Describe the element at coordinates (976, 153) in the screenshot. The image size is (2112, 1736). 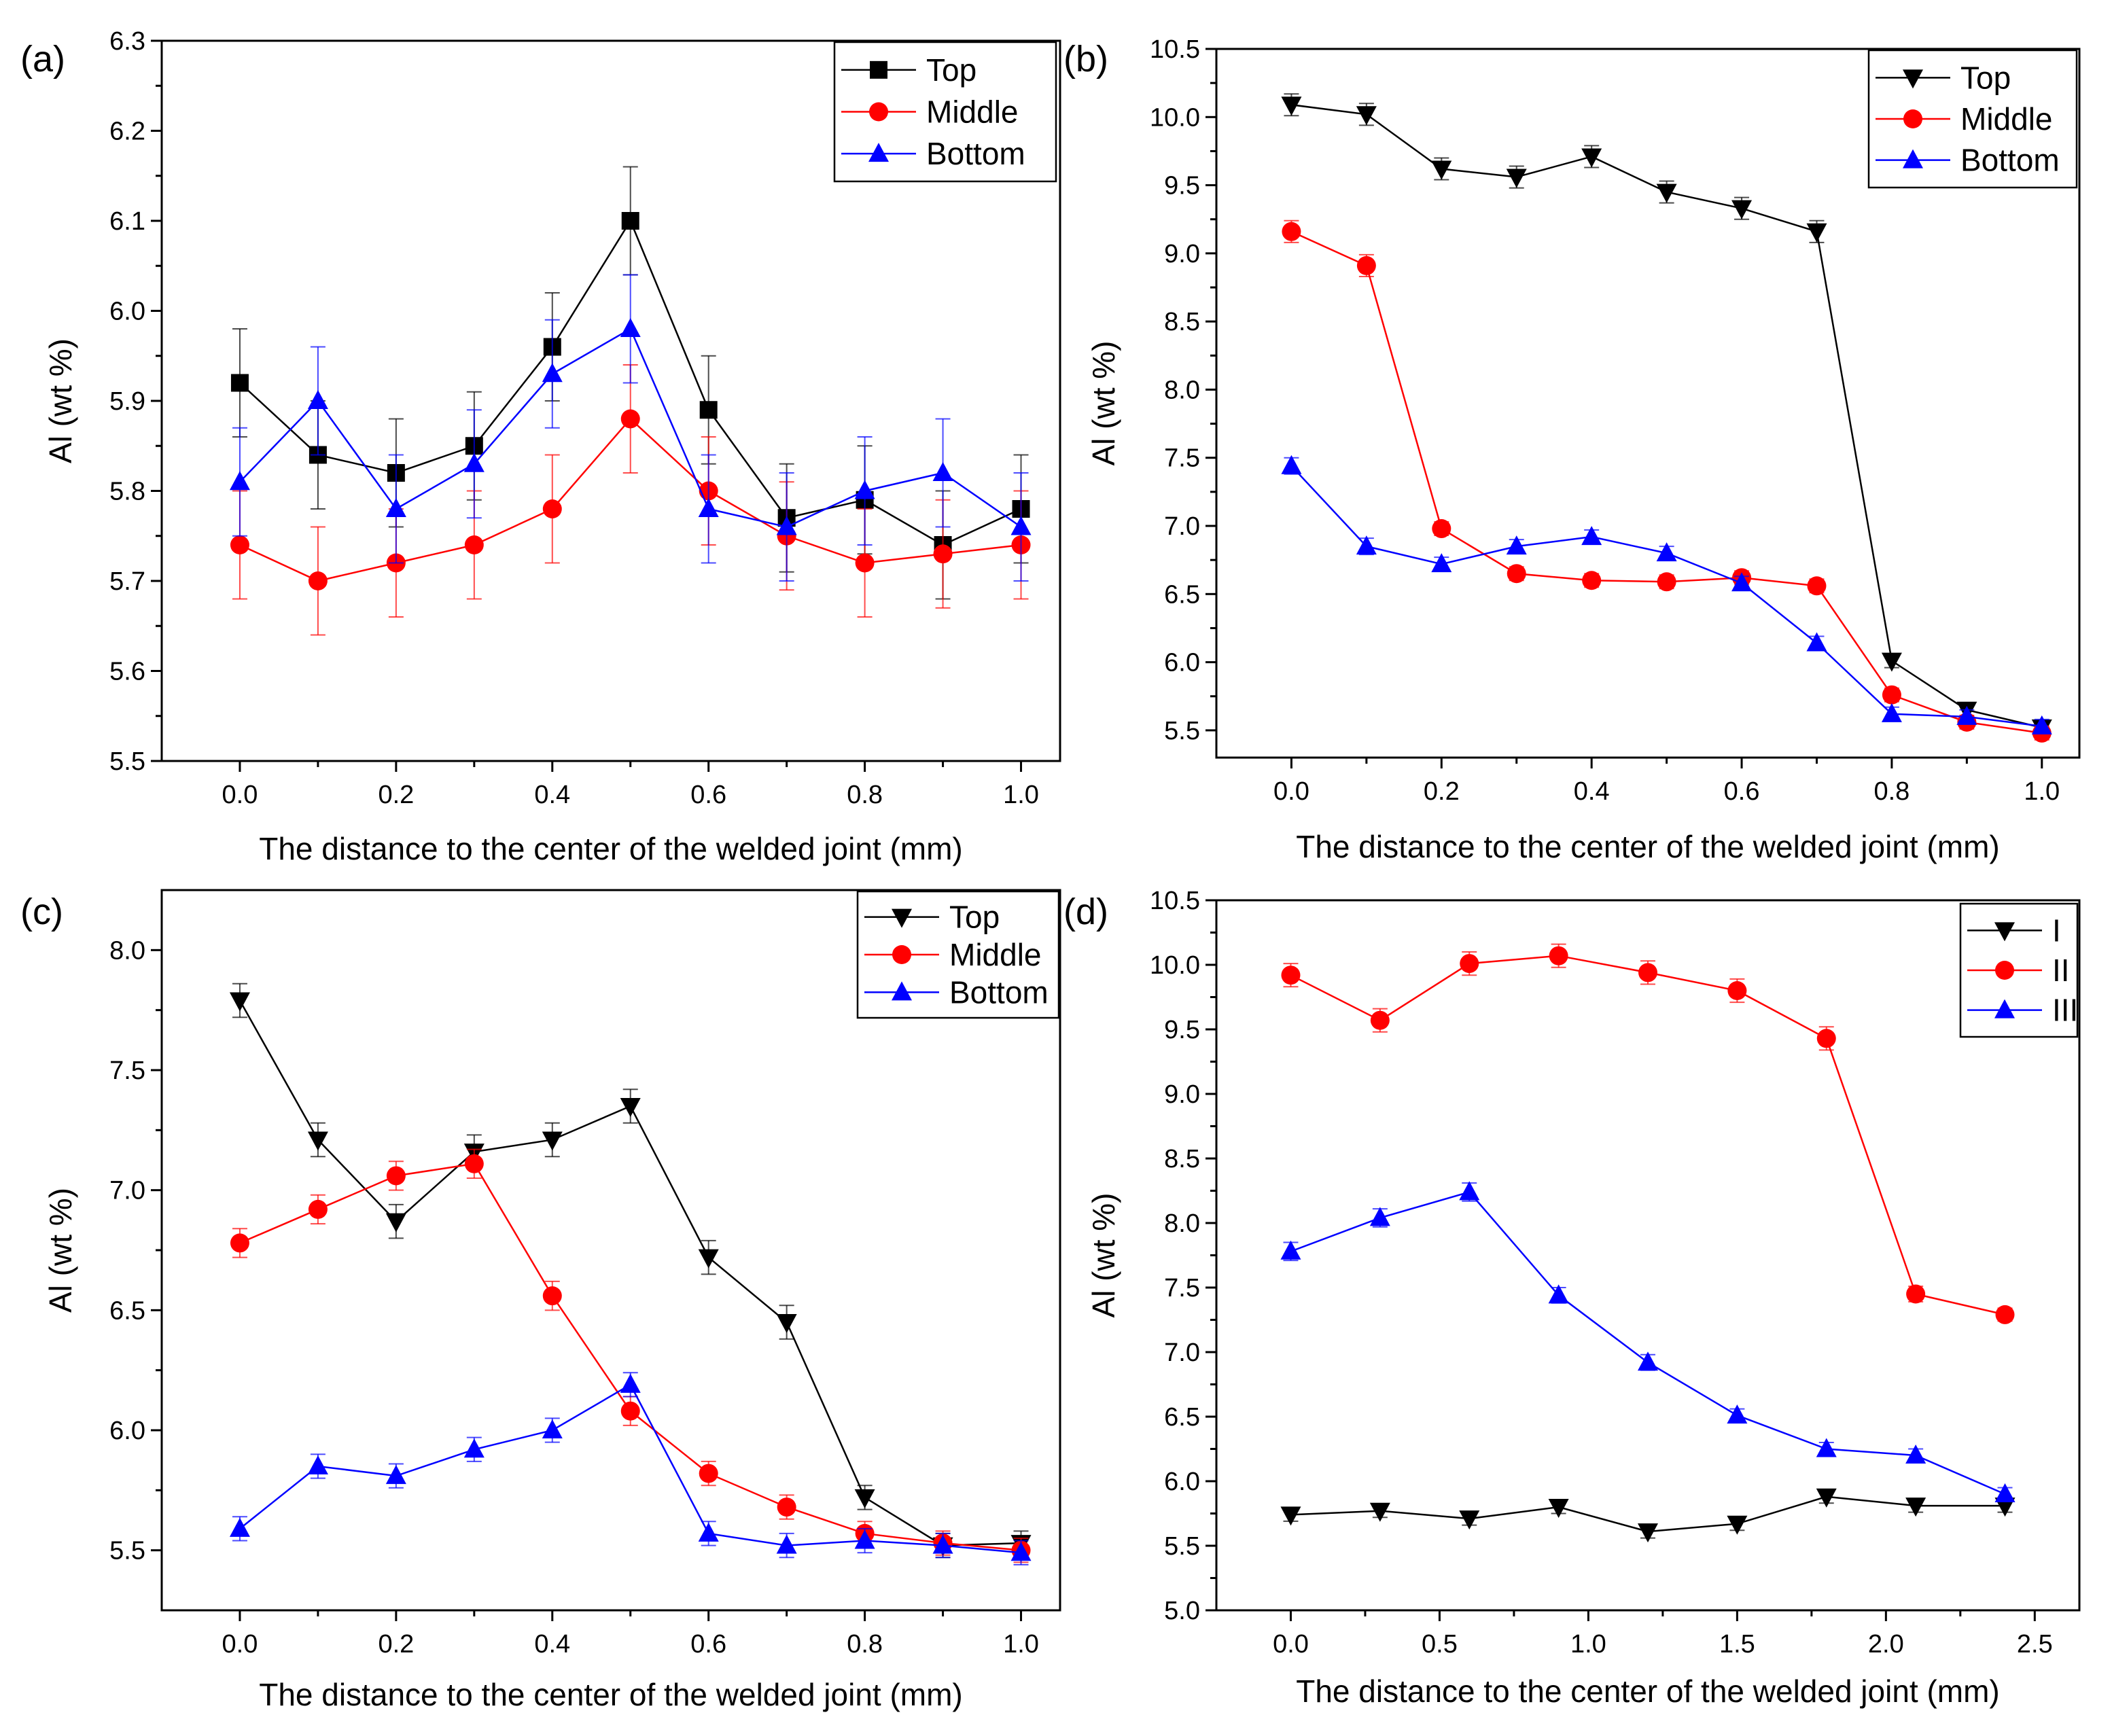
I see `legend-entry: Bottom` at that location.